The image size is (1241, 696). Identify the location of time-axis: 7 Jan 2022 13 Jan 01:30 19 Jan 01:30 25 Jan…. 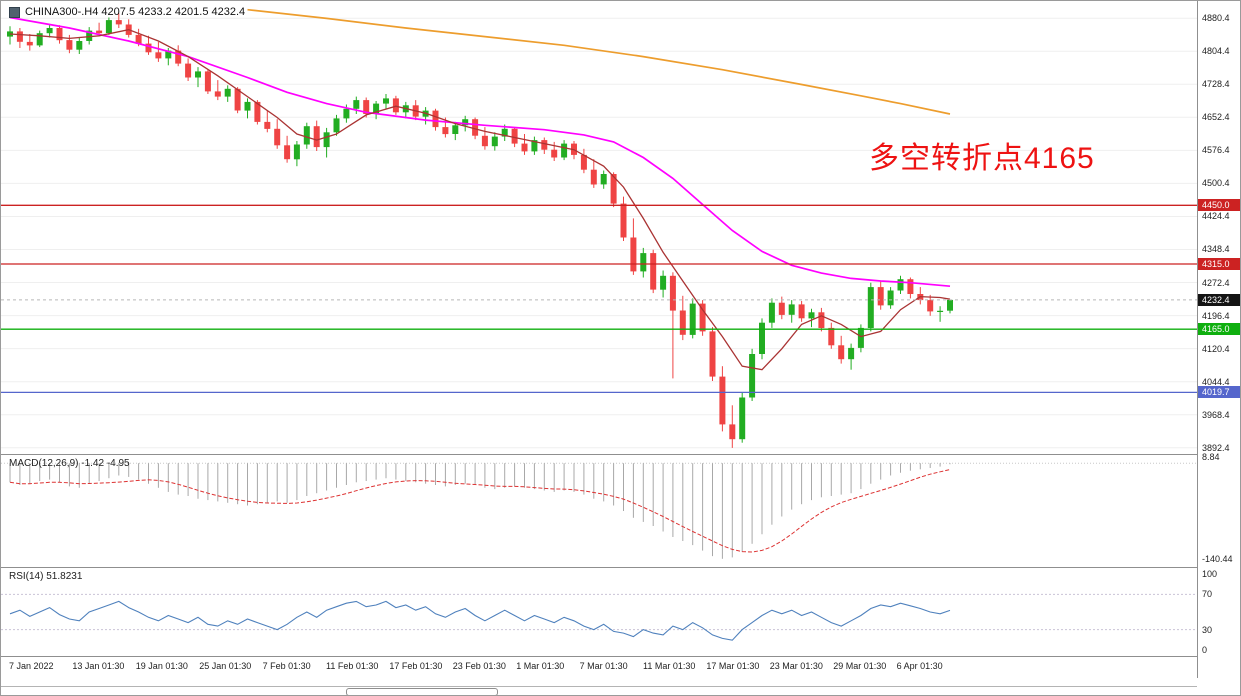
(599, 667).